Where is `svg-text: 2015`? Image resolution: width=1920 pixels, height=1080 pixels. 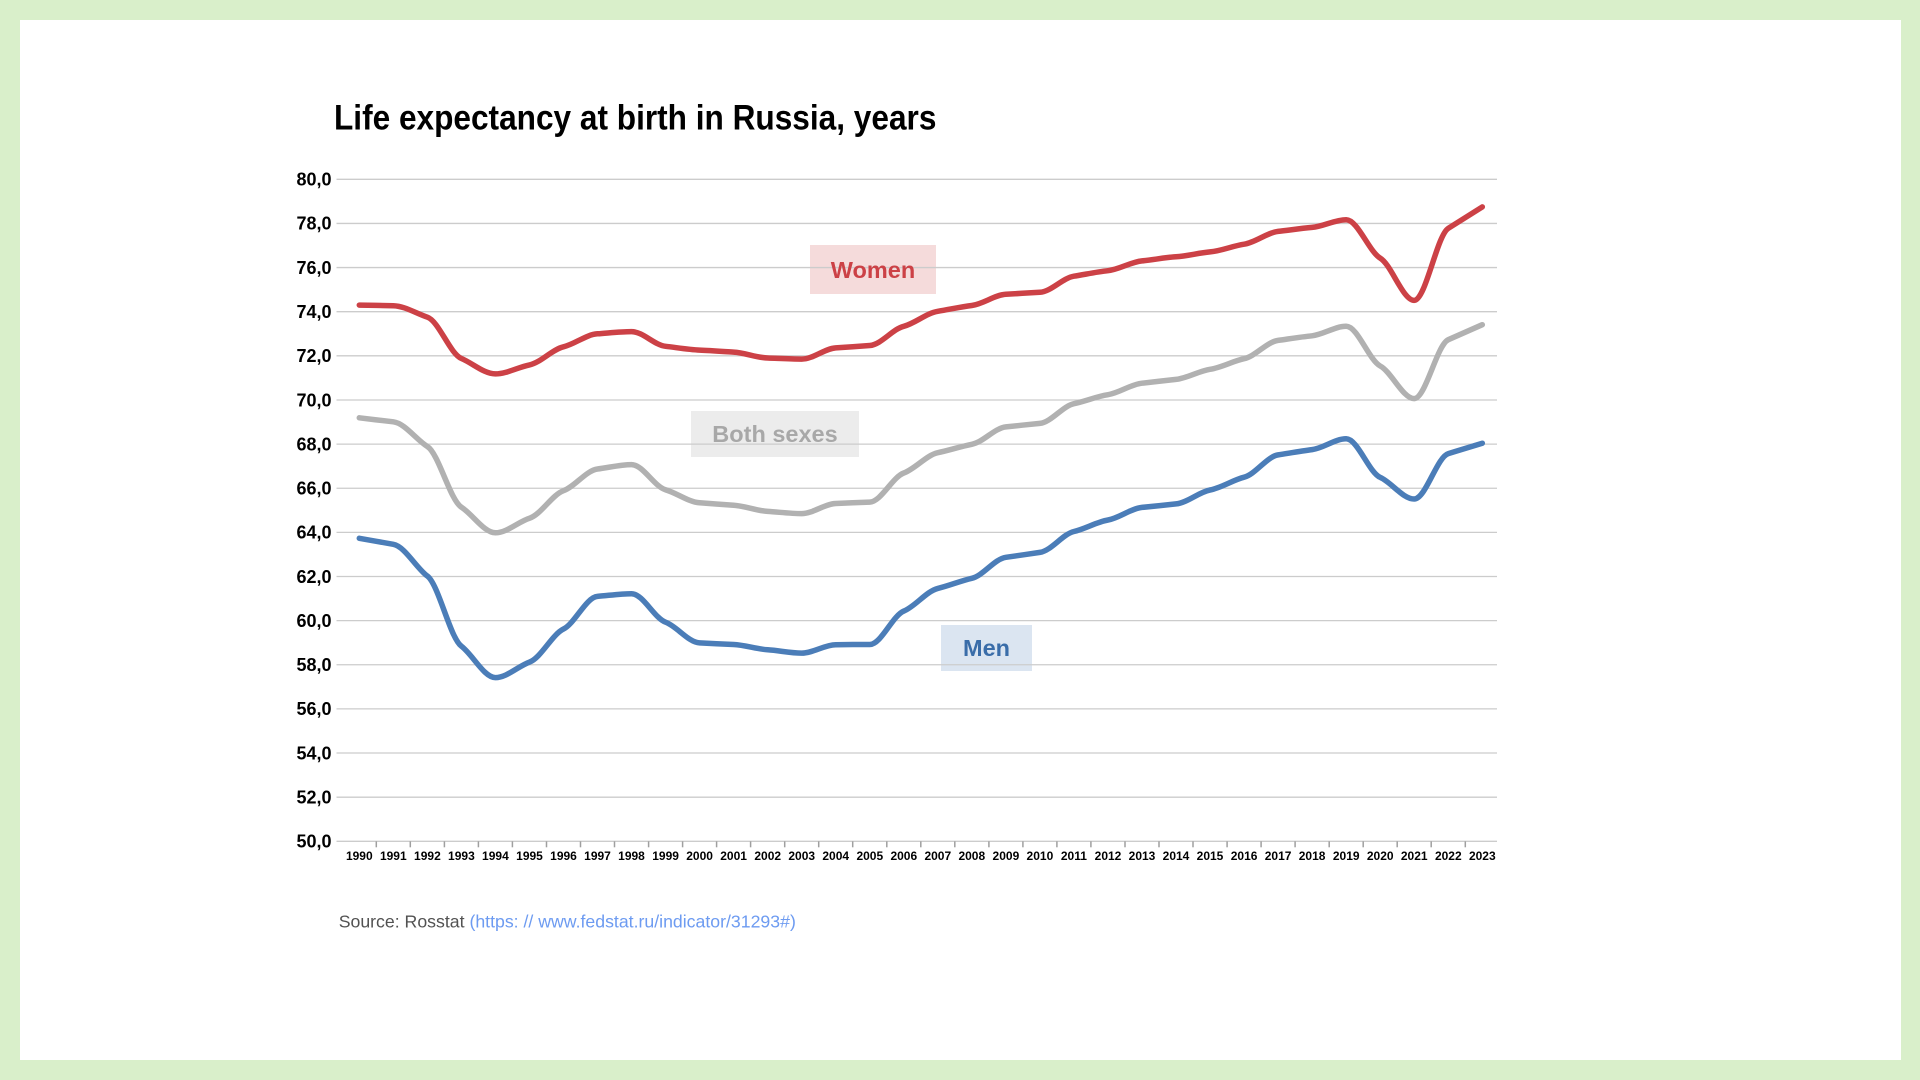 svg-text: 2015 is located at coordinates (1210, 856).